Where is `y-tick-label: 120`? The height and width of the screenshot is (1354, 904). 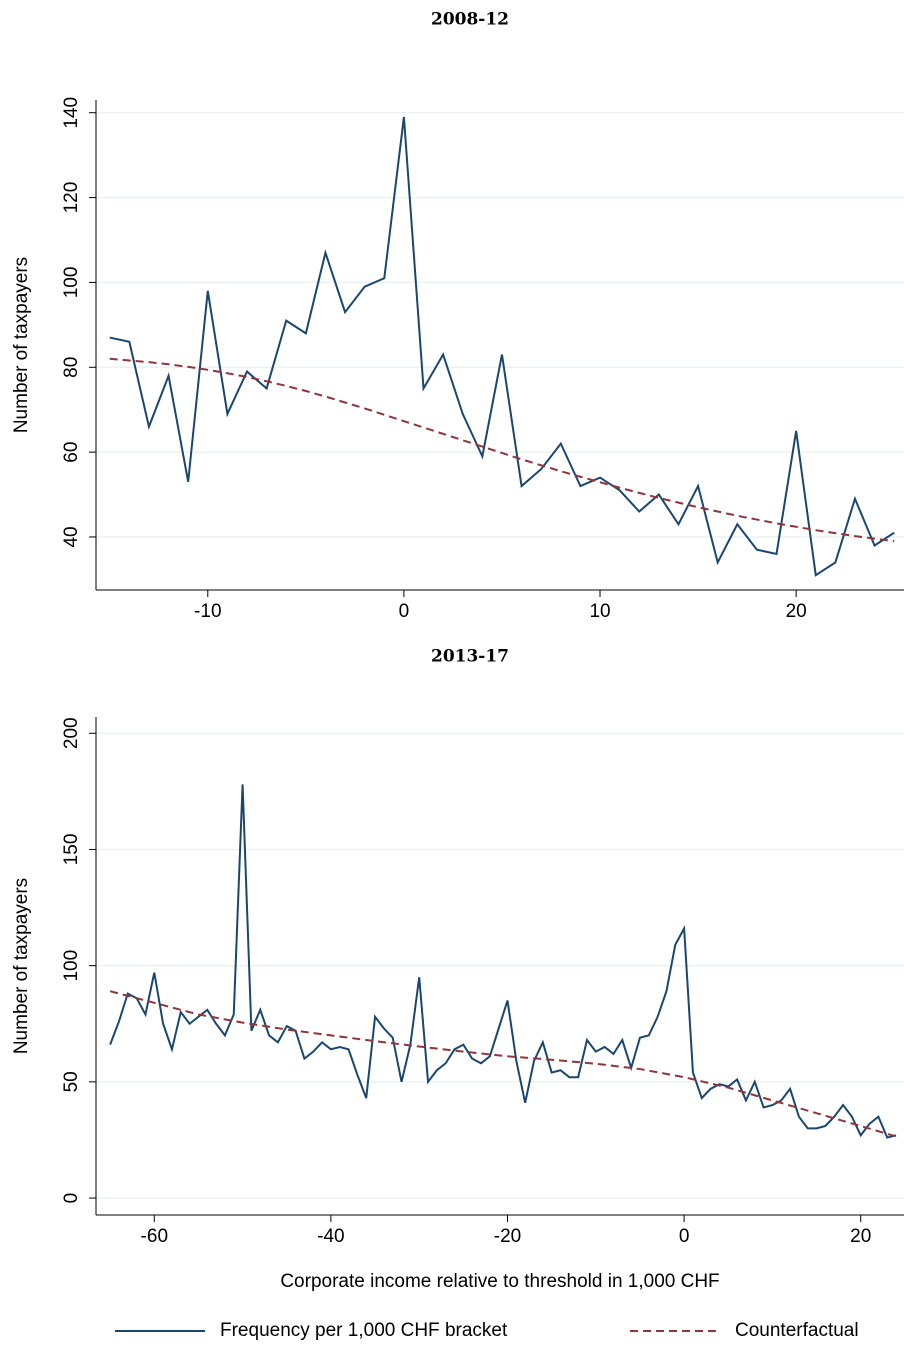 y-tick-label: 120 is located at coordinates (71, 198).